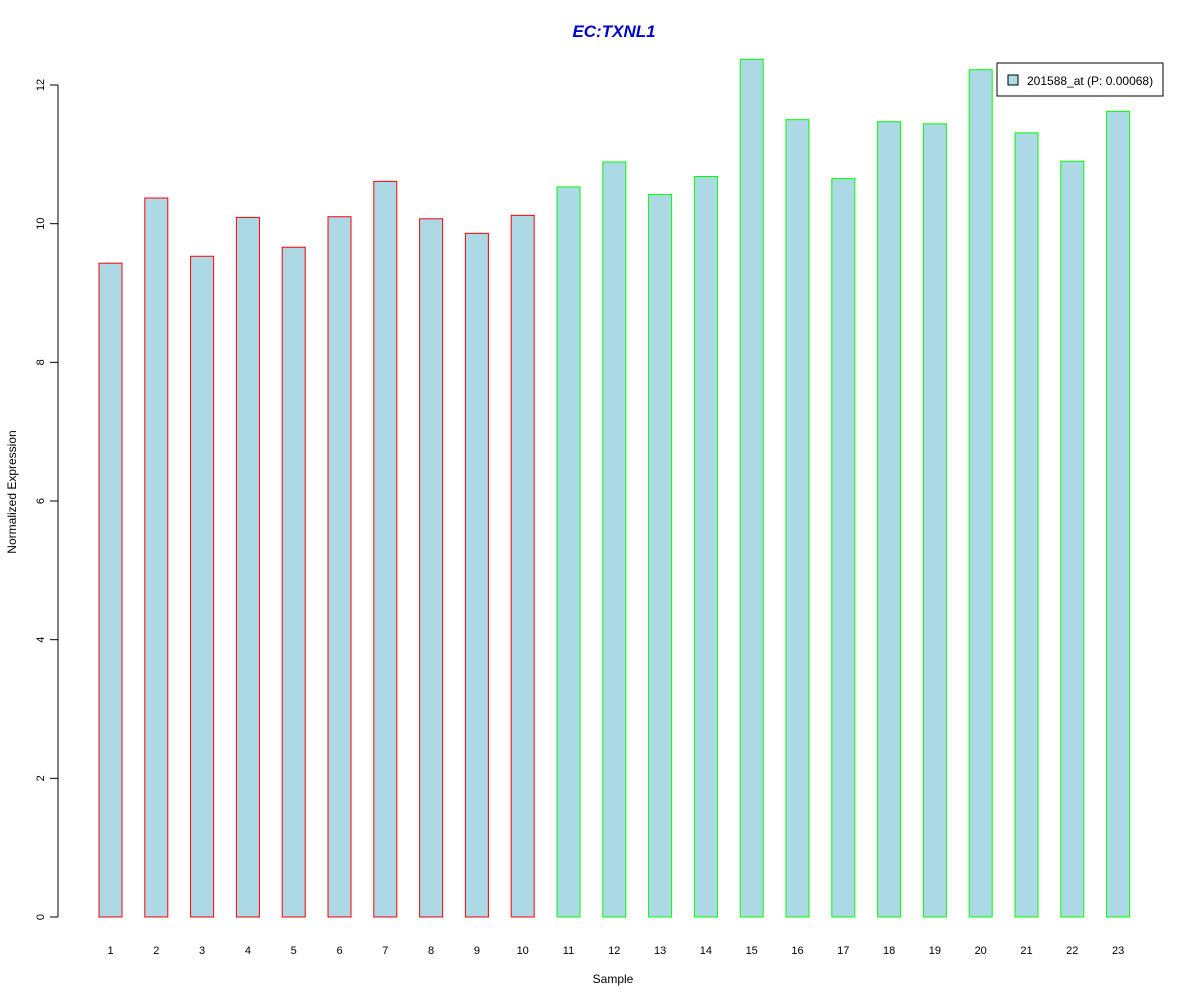 Image resolution: width=1200 pixels, height=1000 pixels. What do you see at coordinates (1026, 951) in the screenshot?
I see `x-tick-label: 21` at bounding box center [1026, 951].